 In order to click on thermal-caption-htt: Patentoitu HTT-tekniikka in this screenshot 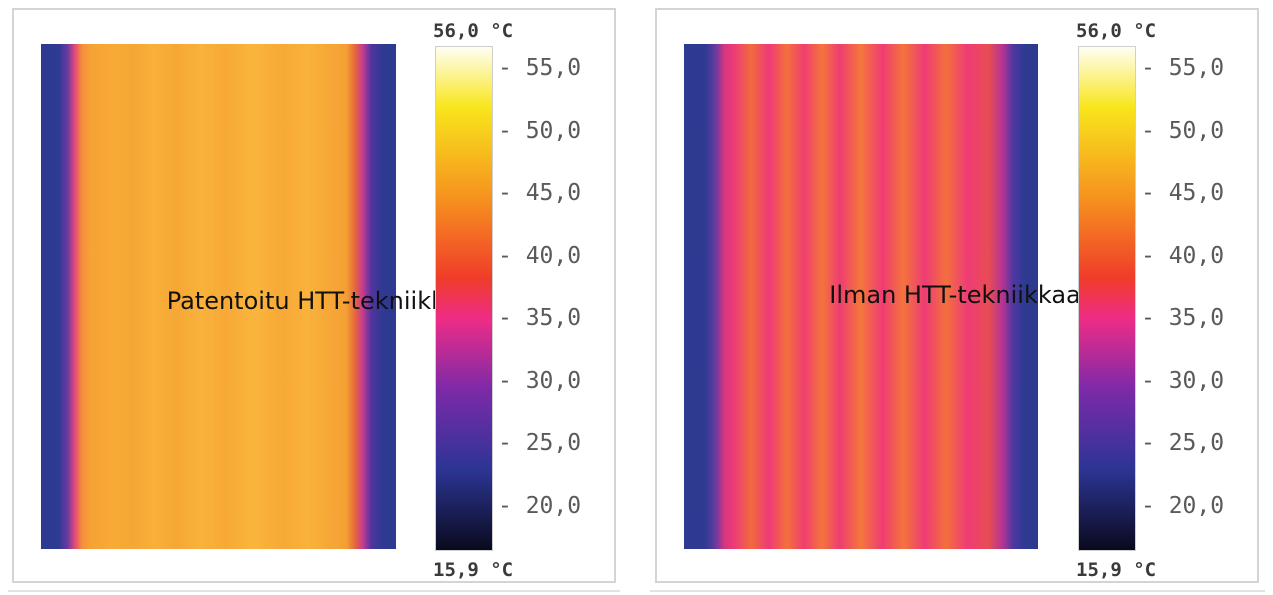, I will do `click(313, 301)`.